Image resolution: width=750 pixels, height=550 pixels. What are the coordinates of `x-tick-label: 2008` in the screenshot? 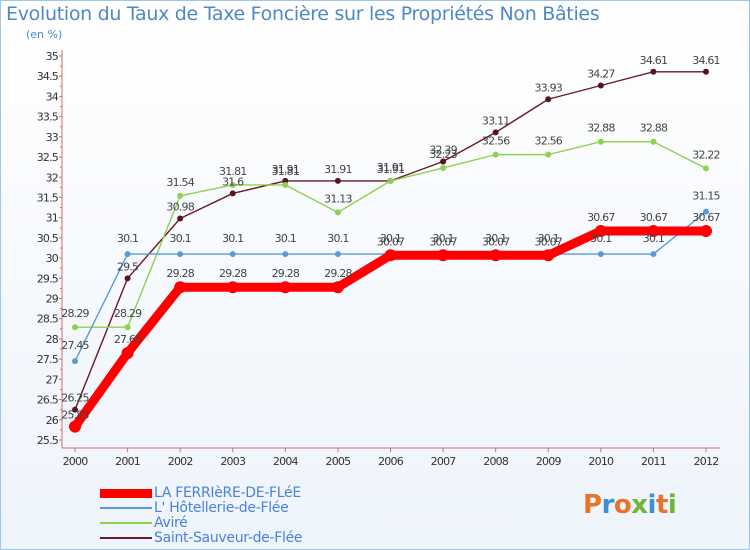 It's located at (496, 461).